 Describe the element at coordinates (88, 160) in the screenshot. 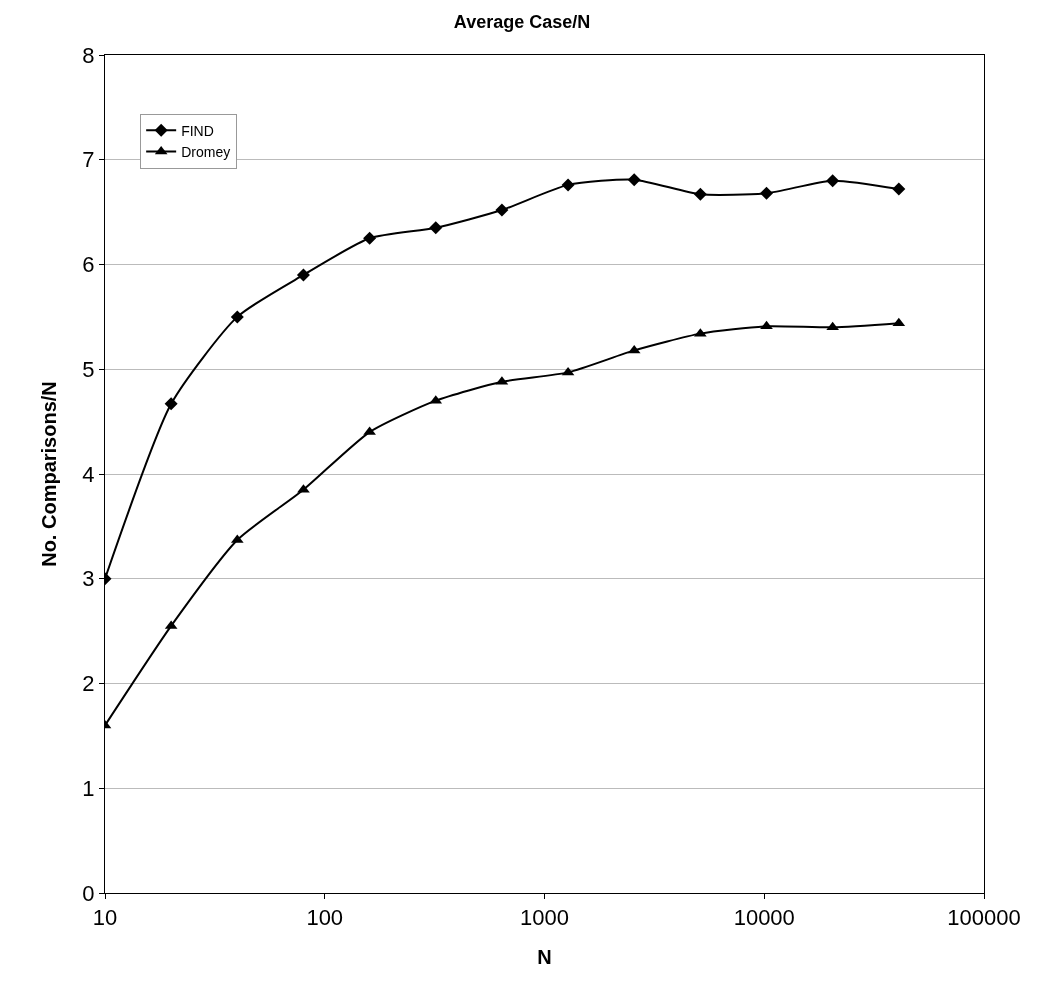

I see `y-tick-label: 7` at that location.